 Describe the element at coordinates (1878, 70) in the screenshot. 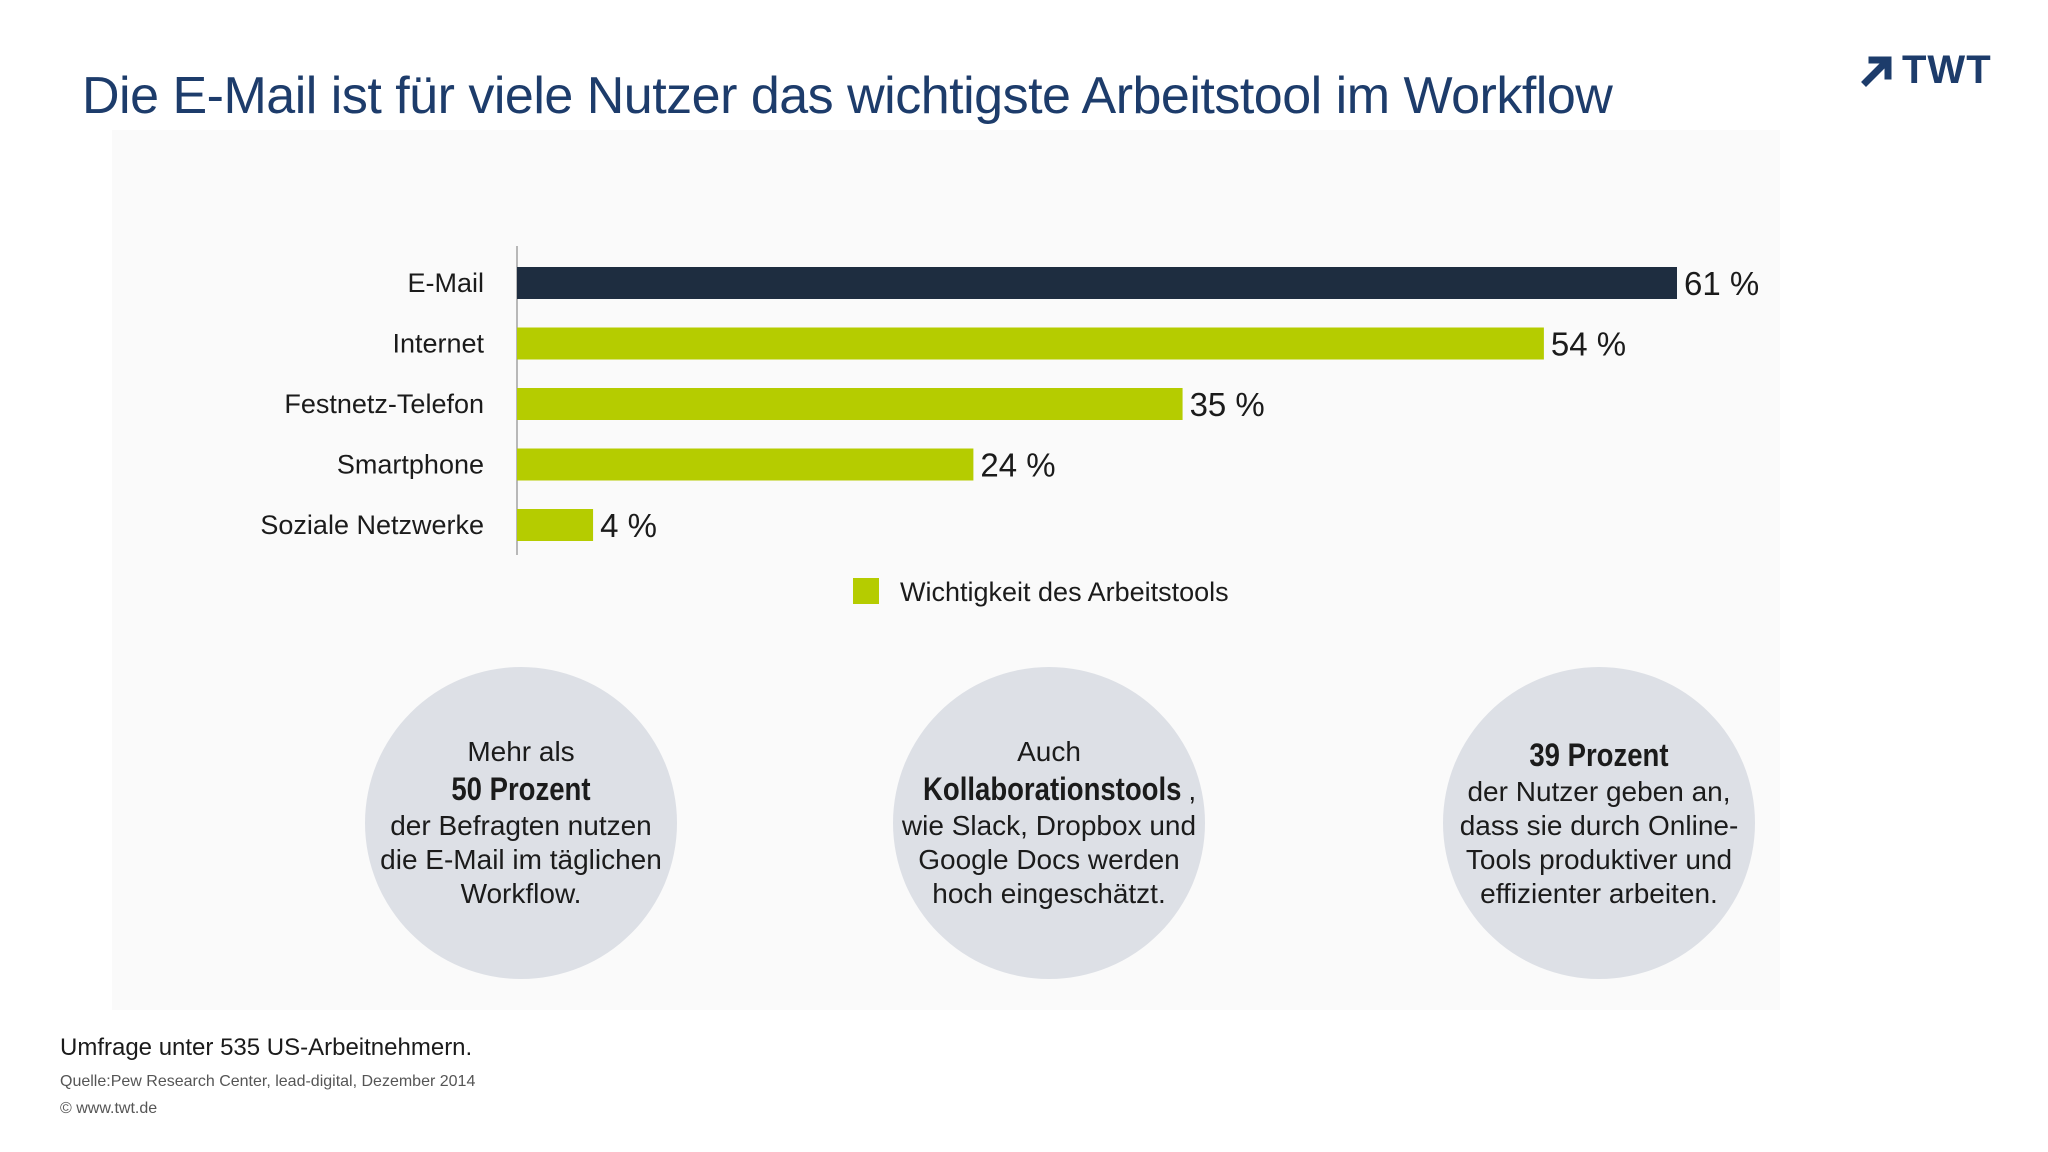

I see `arrow-up-right-icon` at that location.